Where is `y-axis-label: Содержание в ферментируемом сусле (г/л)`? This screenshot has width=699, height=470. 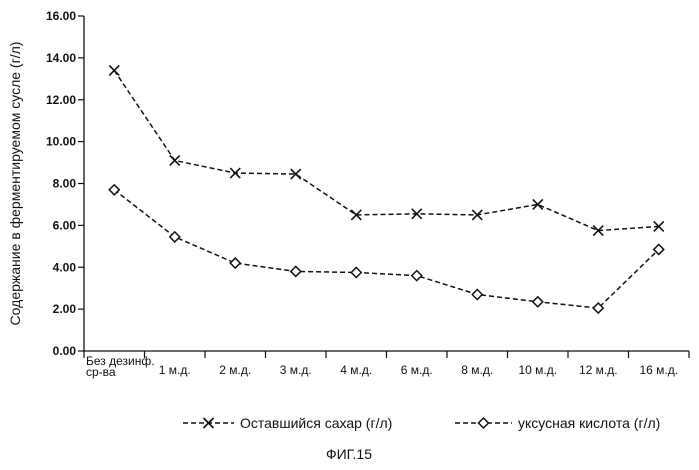 y-axis-label: Содержание в ферментируемом сусле (г/л) is located at coordinates (15, 184).